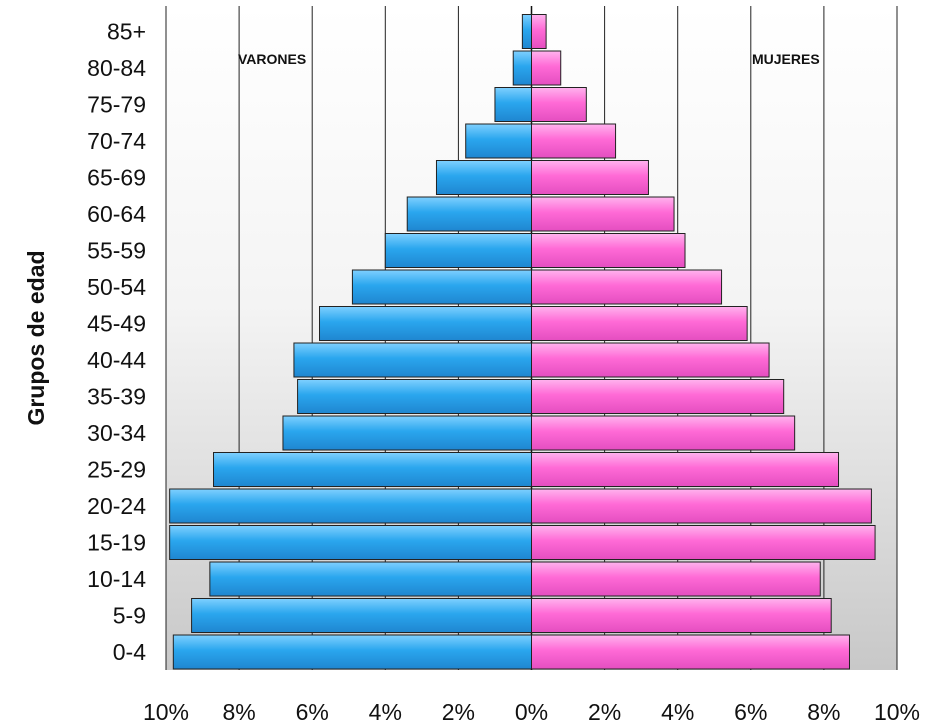  I want to click on x-tick-label: 0%, so click(531, 712).